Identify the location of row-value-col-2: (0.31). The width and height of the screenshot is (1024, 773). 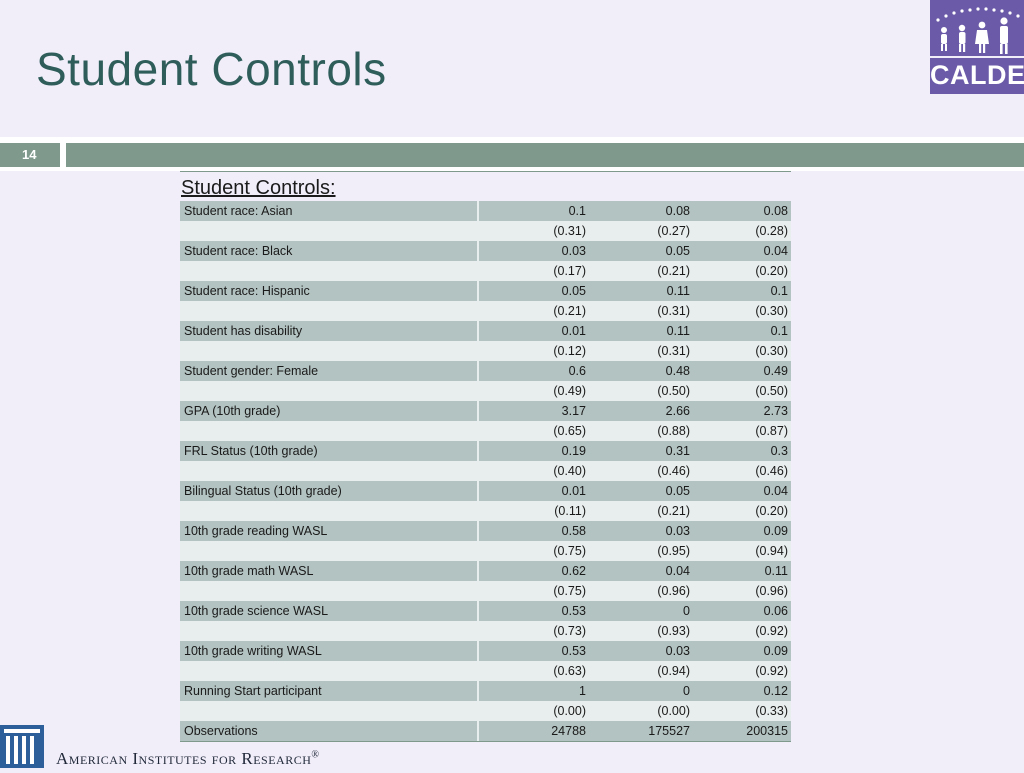
(641, 351).